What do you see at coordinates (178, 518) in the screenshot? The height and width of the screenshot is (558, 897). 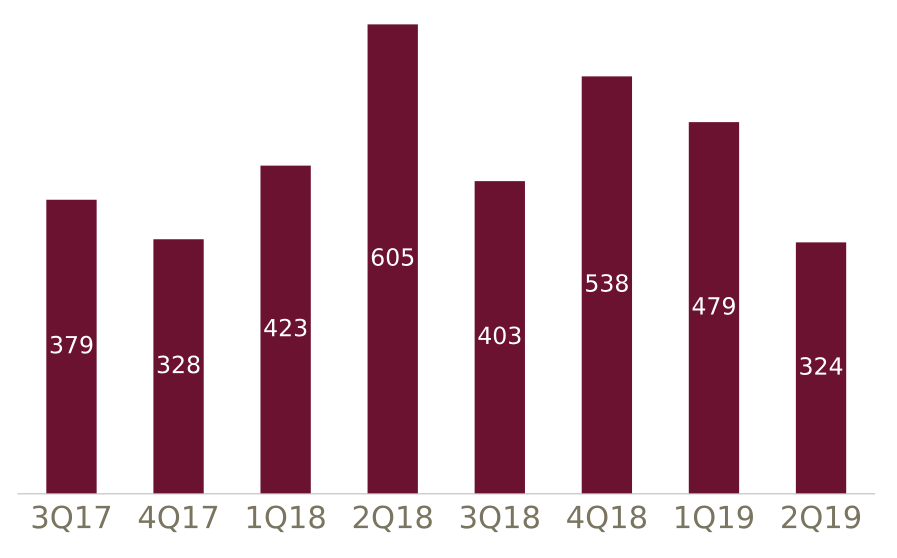 I see `x-tick-label: 4Q17` at bounding box center [178, 518].